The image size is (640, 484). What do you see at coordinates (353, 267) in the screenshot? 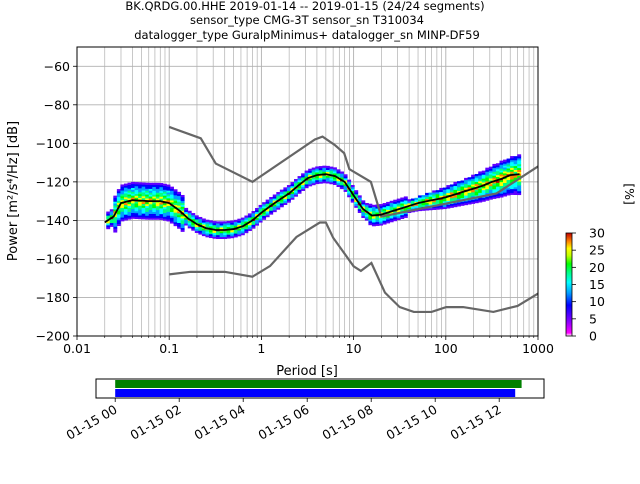
I see `noise-model-low-line` at bounding box center [353, 267].